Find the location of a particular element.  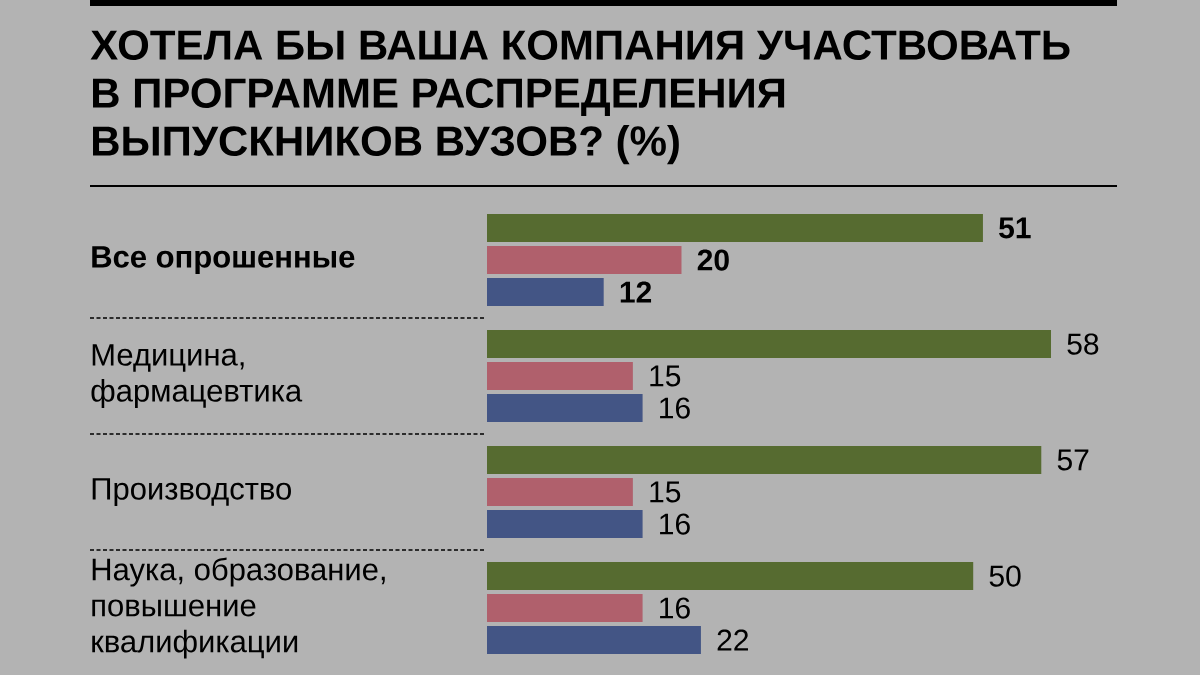

data-label: 12 is located at coordinates (636, 292).